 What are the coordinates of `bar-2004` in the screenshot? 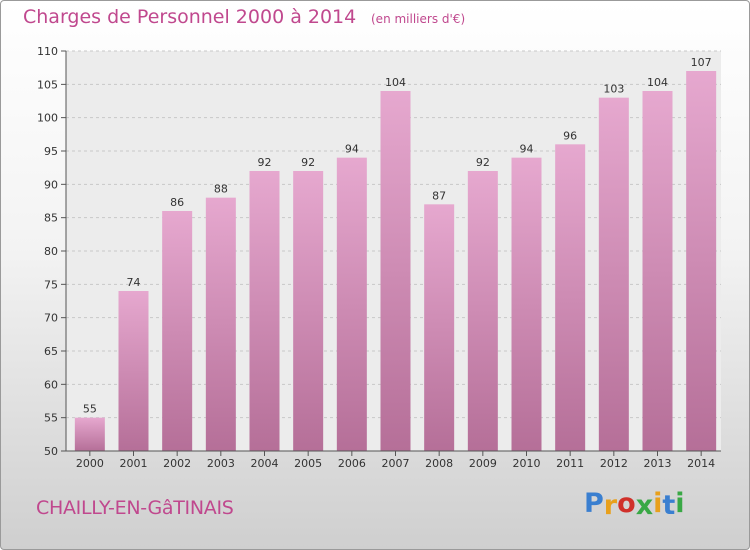 It's located at (264, 311).